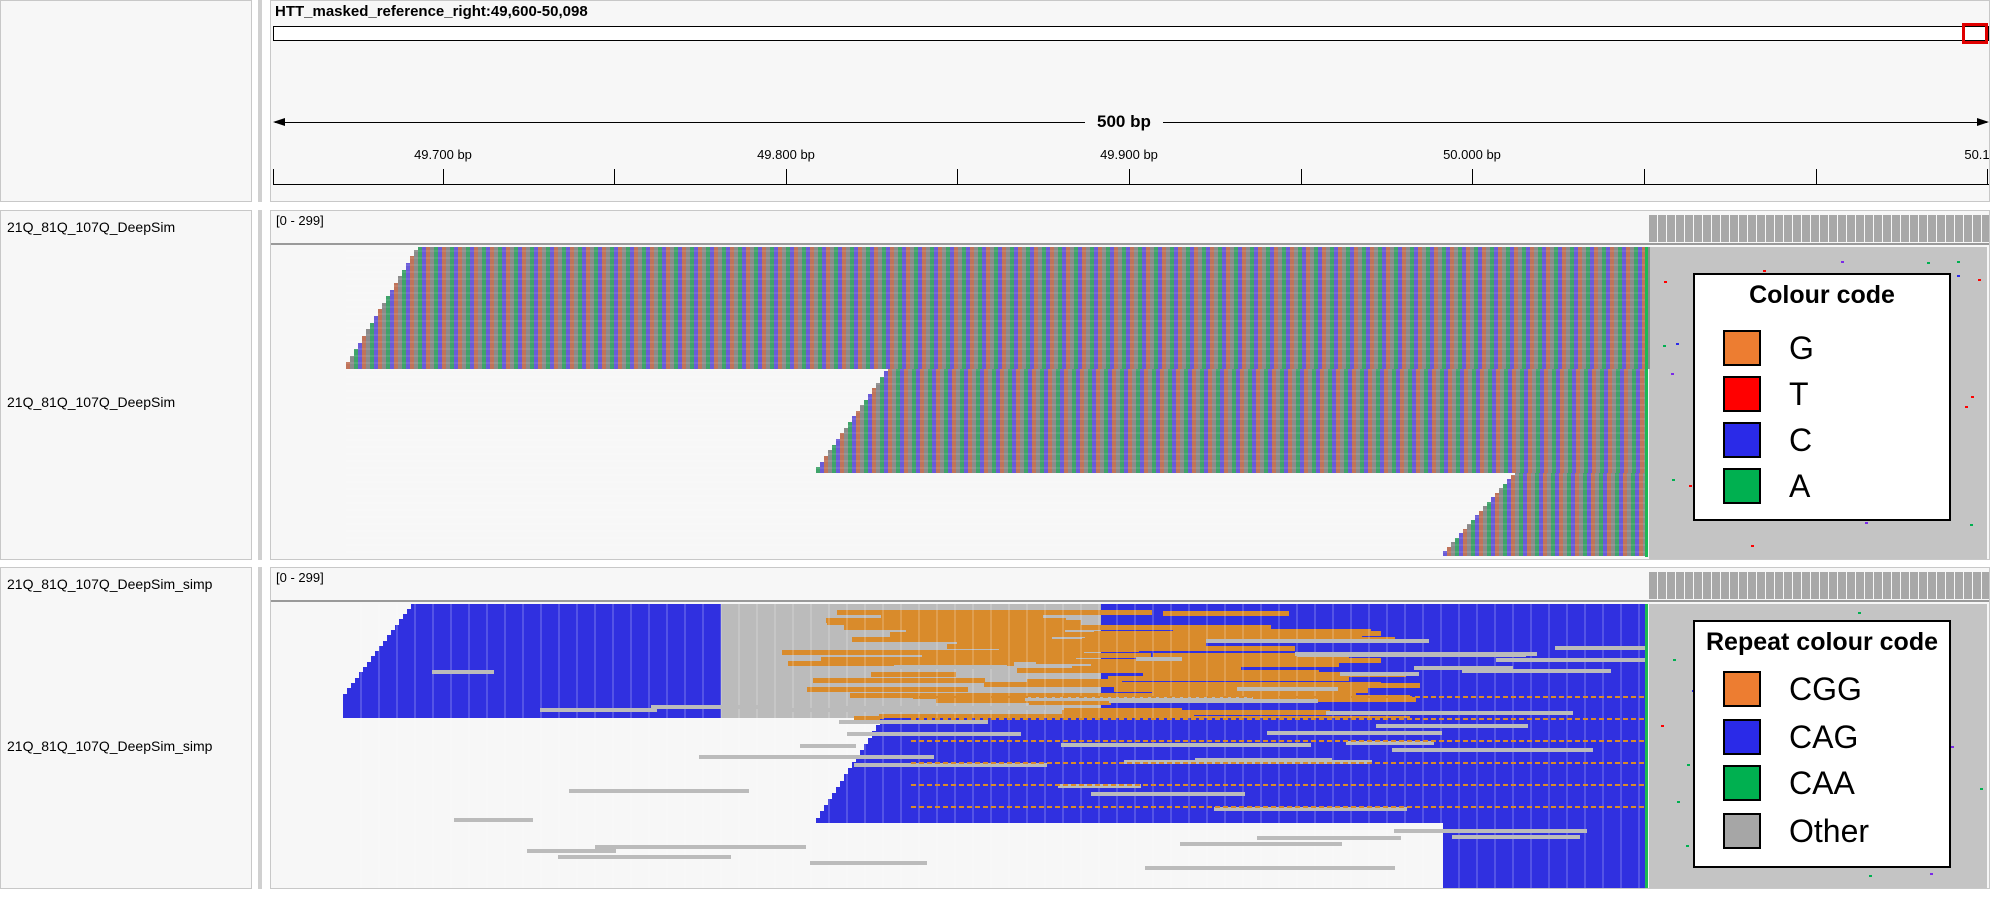  What do you see at coordinates (1317, 641) in the screenshot?
I see `other-read` at bounding box center [1317, 641].